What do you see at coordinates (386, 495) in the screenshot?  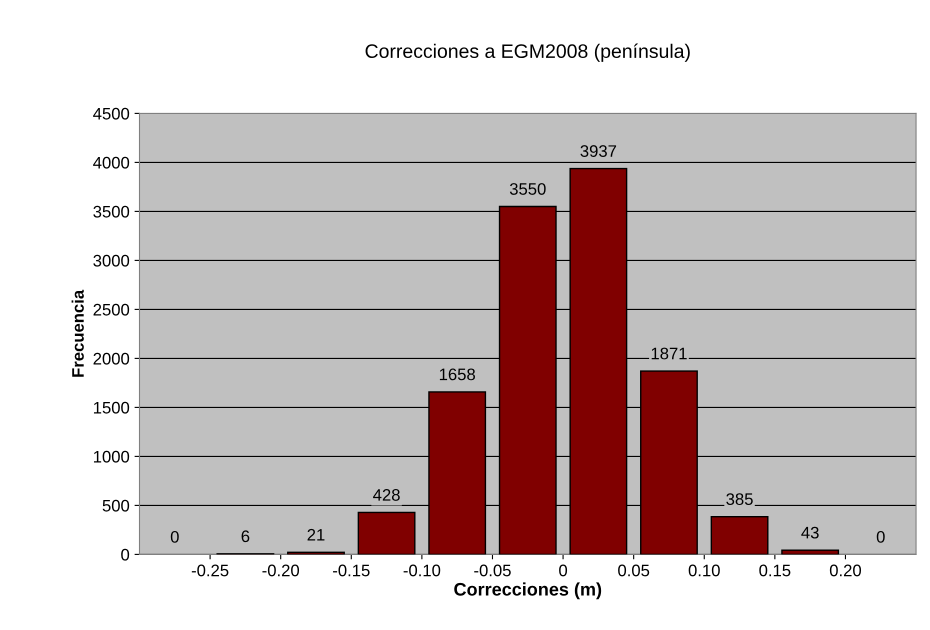 I see `data-label: 428` at bounding box center [386, 495].